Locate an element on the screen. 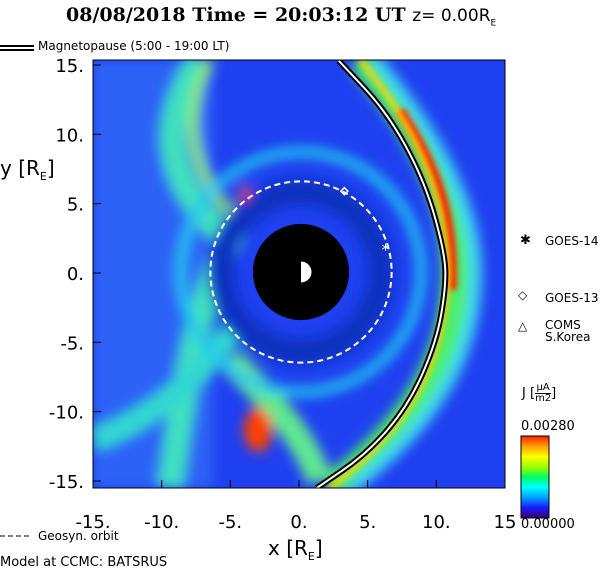 The width and height of the screenshot is (616, 574). plot-title: 08/08/2018 Time = 20:03:12 UT z= 0.00RE is located at coordinates (281, 16).